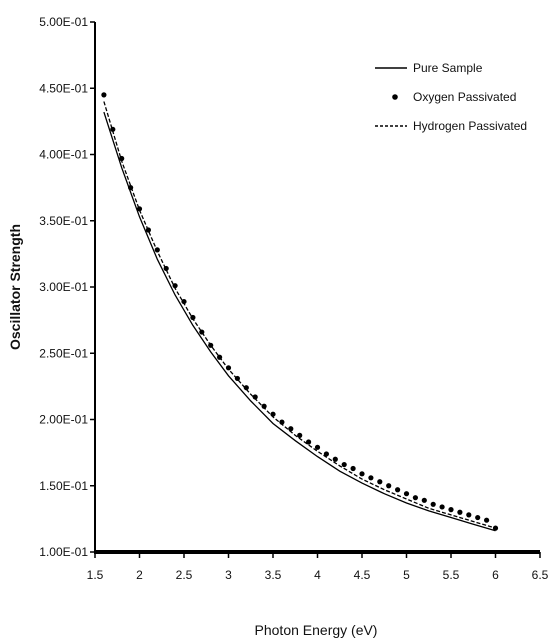 This screenshot has height=642, width=549. What do you see at coordinates (228, 575) in the screenshot?
I see `x-tick-label: 3` at bounding box center [228, 575].